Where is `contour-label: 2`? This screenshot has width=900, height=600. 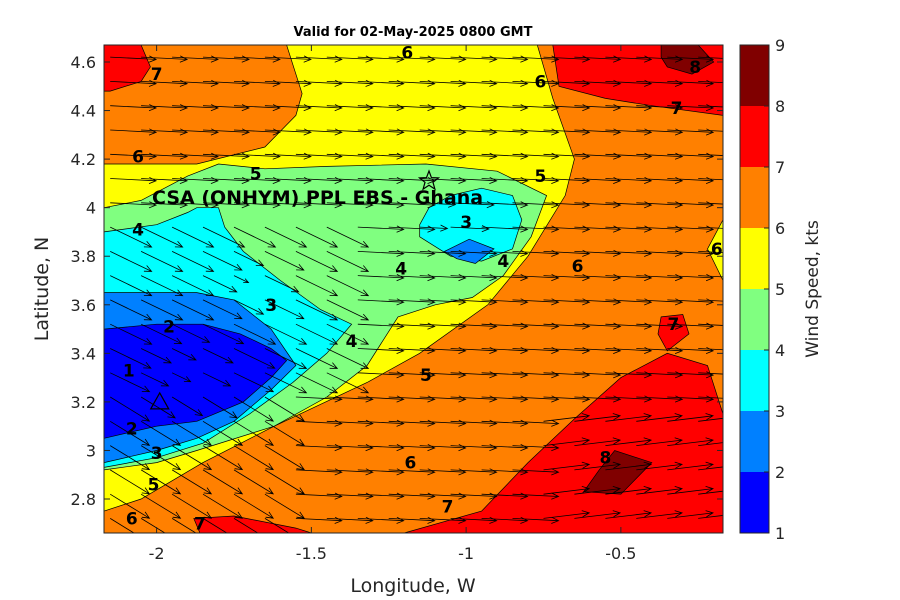
contour-label: 2 is located at coordinates (132, 430).